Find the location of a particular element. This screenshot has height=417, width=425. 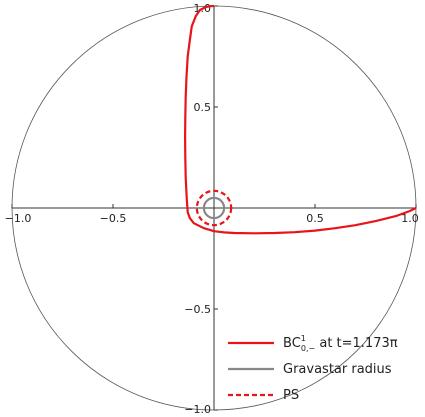

legend: BC1 0,− at t=1.173π Gravastar radius PS is located at coordinates (313, 368).